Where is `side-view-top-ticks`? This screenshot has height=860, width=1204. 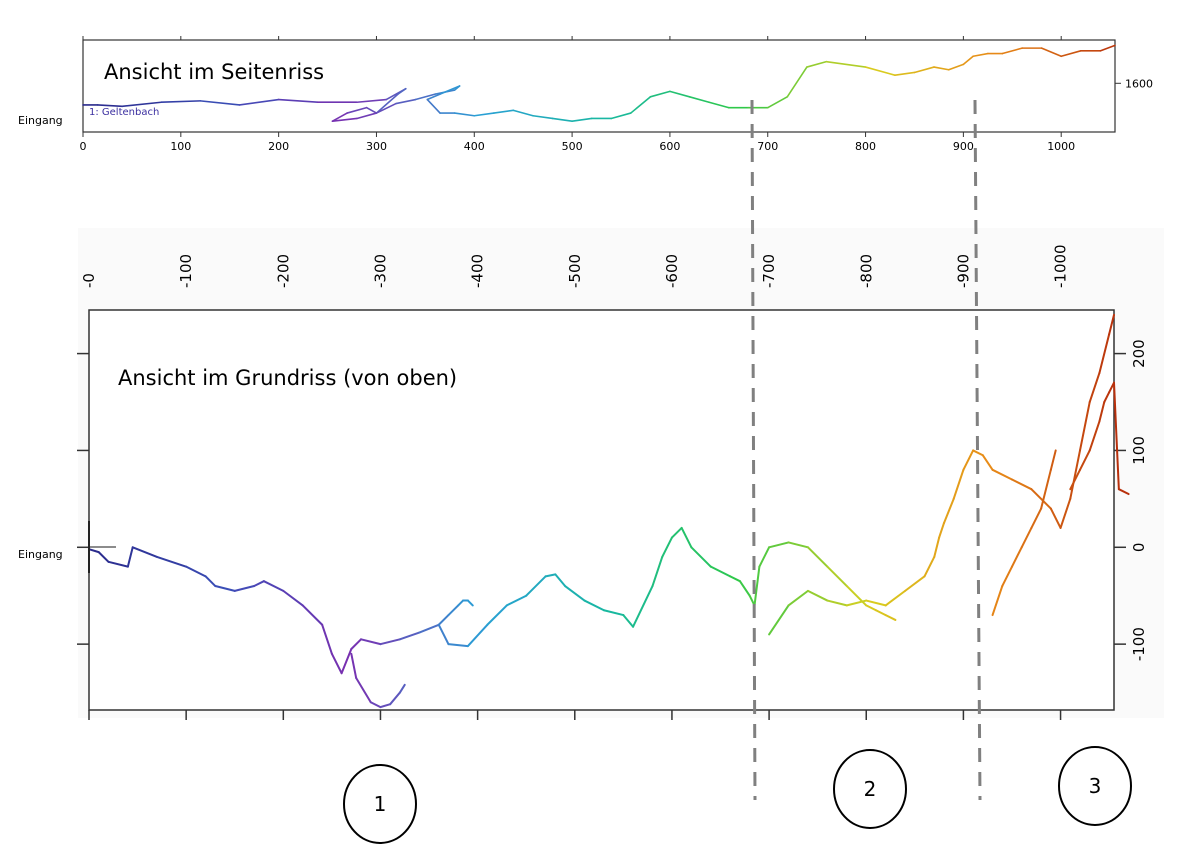
side-view-top-ticks is located at coordinates (572, 38).